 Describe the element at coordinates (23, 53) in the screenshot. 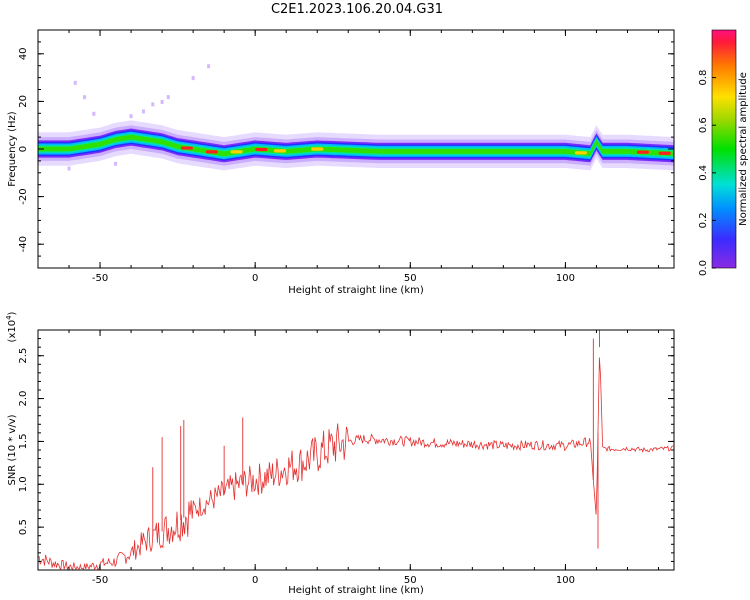

I see `heatmap-ytick-label-40: 40` at that location.